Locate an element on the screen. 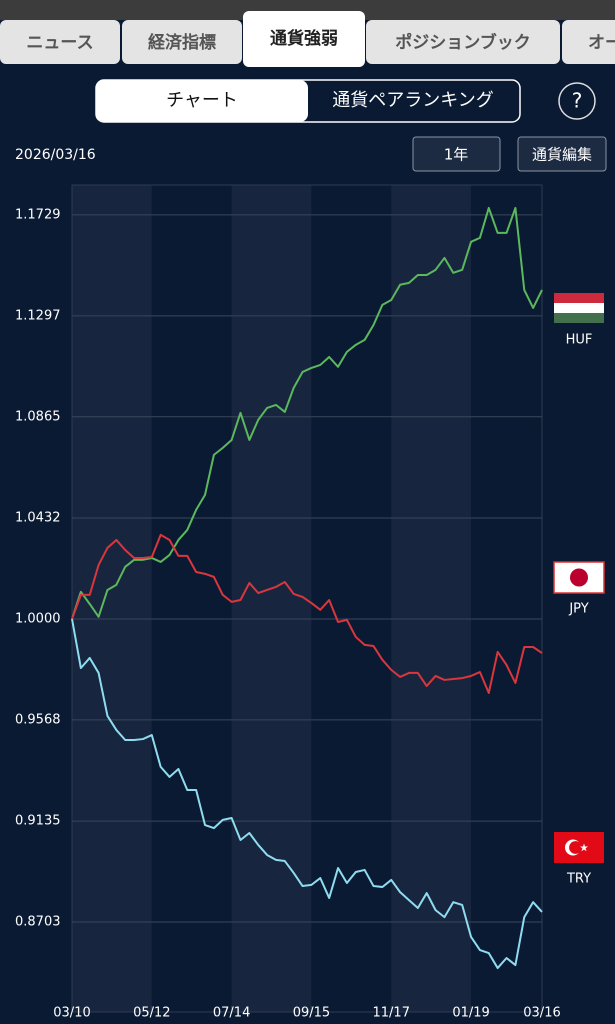 This screenshot has width=615, height=1024. x-tick-label: 03/10 is located at coordinates (71, 1013).